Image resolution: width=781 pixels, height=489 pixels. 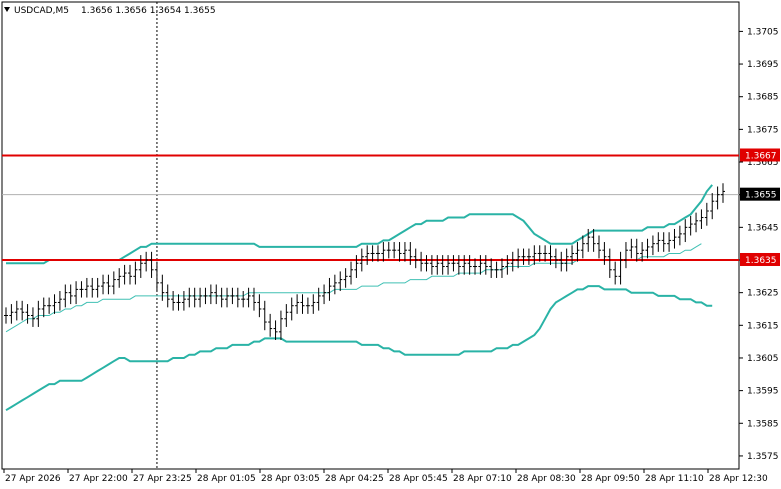 I want to click on y-tick-label: 1.3645, so click(x=763, y=228).